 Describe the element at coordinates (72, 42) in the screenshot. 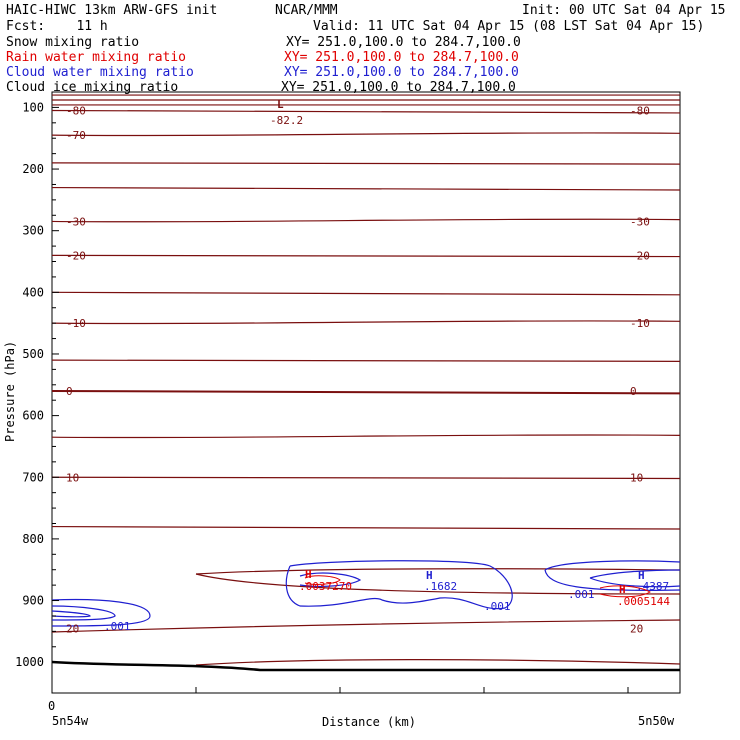

I see `legend-label: Snow mixing ratio` at that location.